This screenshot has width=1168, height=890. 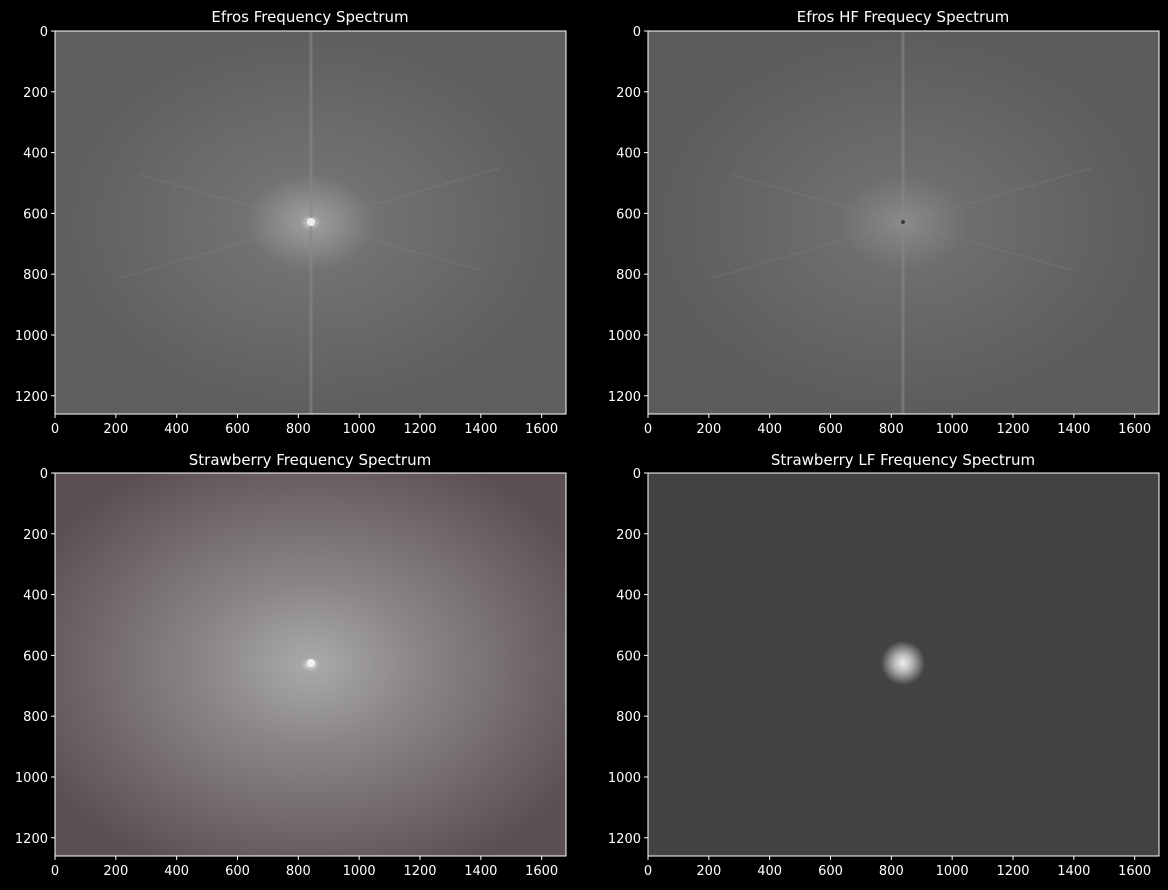 What do you see at coordinates (310, 460) in the screenshot?
I see `panel-title: Strawberry Frequency Spectrum` at bounding box center [310, 460].